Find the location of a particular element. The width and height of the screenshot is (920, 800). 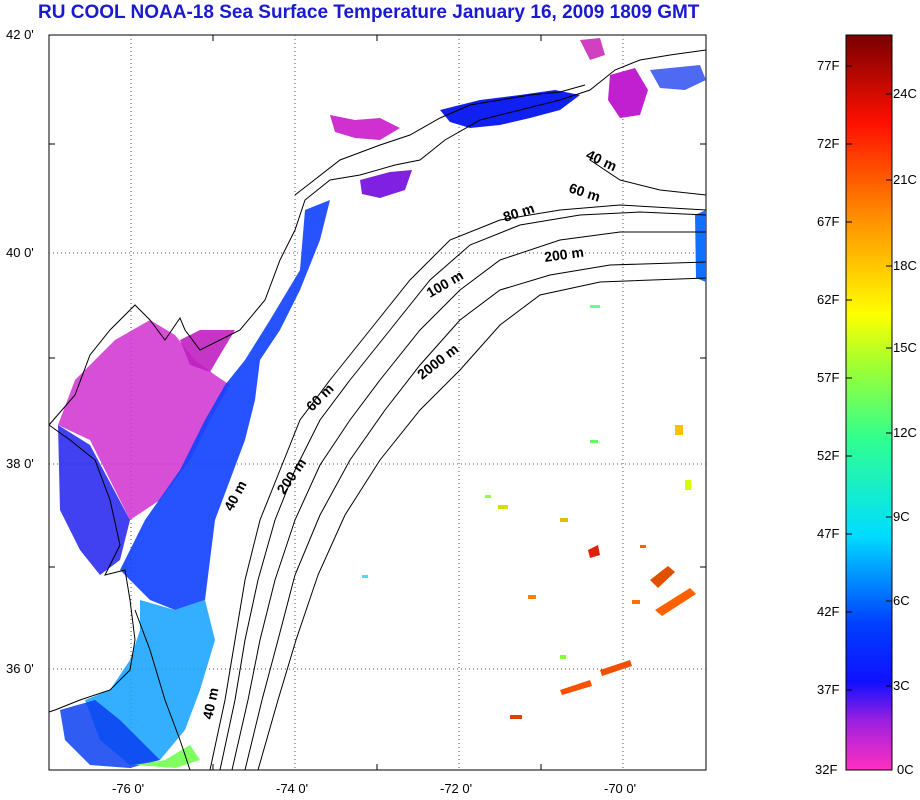

fahrenheit-label: 72F is located at coordinates (828, 143).